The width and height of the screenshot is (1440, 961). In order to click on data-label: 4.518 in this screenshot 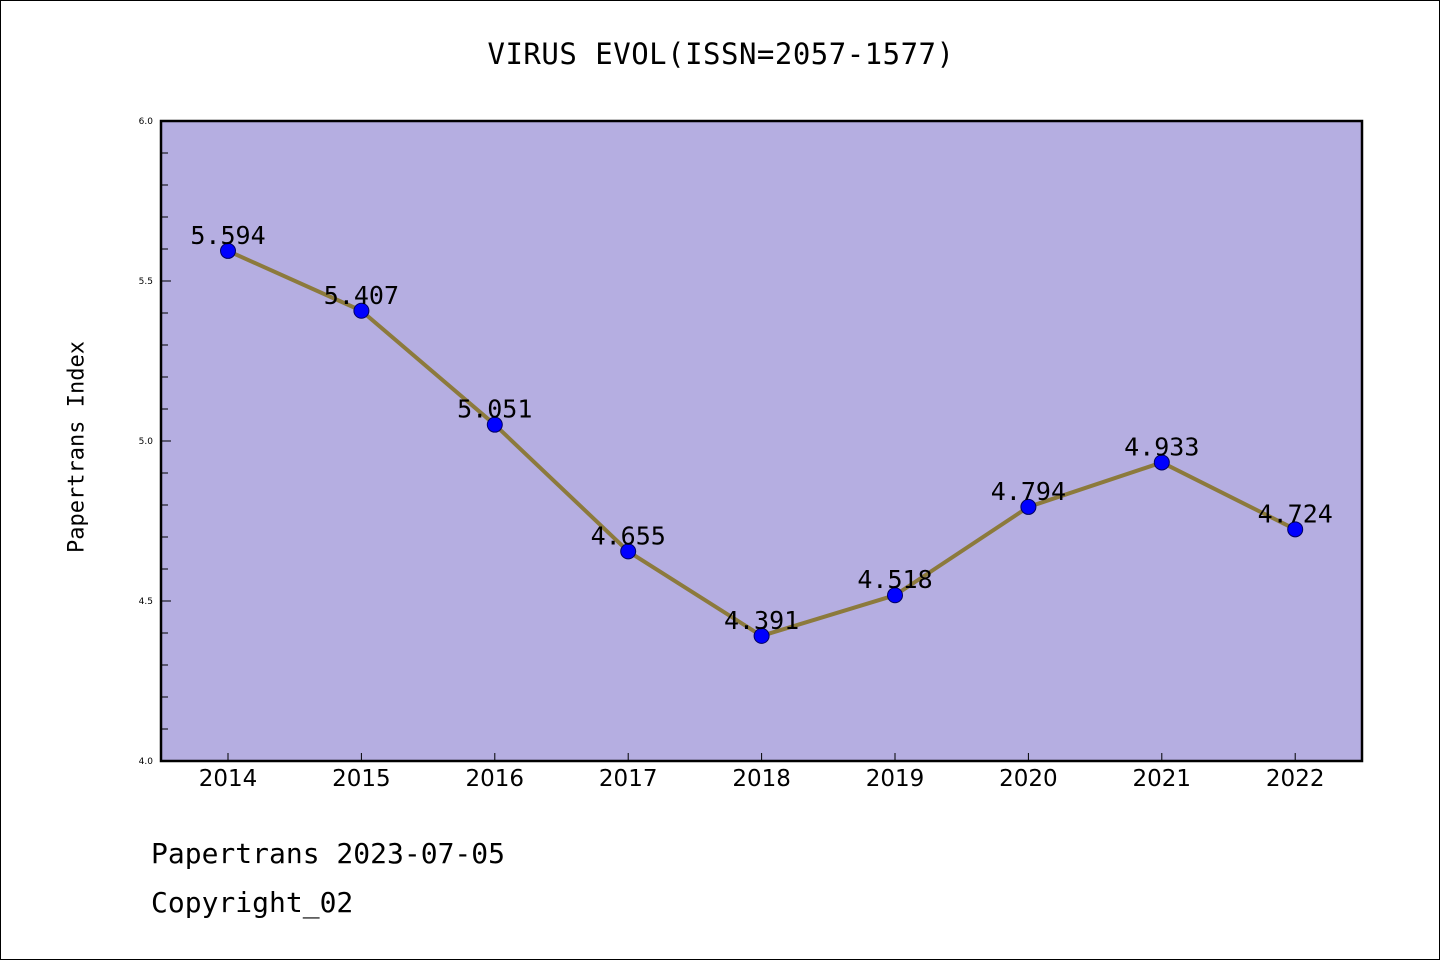, I will do `click(894, 579)`.